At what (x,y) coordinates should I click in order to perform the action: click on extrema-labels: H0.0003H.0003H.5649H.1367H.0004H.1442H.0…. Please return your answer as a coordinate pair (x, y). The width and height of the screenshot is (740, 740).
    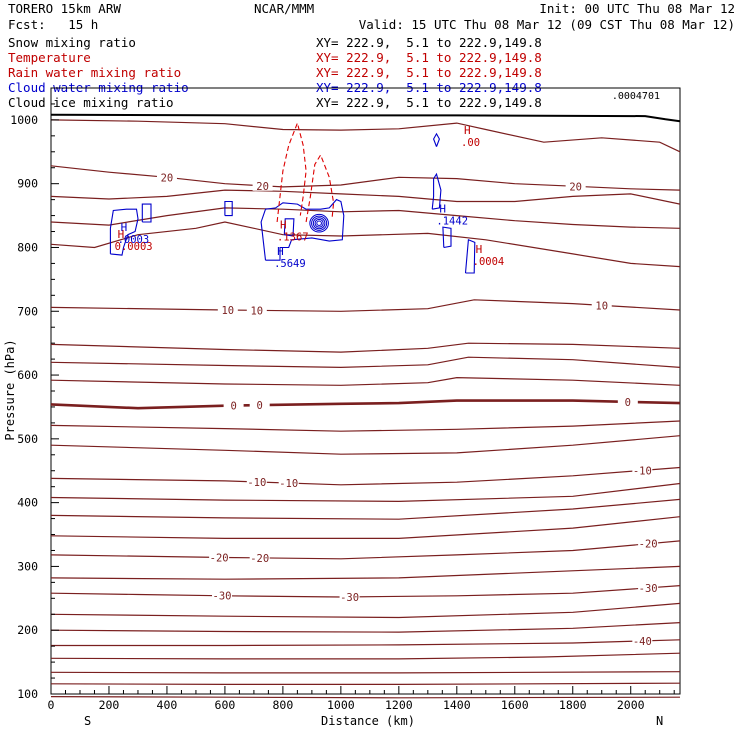
    Looking at the image, I should click on (310, 197).